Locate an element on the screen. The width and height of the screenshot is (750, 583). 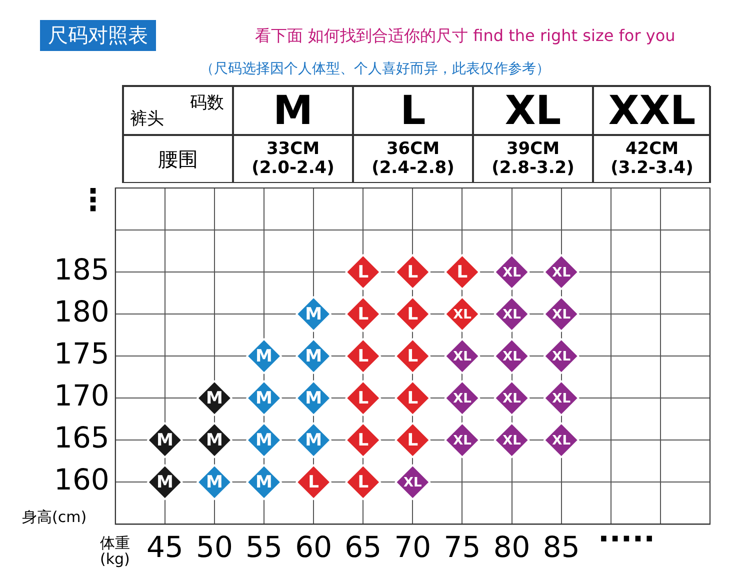
text: 码数 is located at coordinates (207, 103).